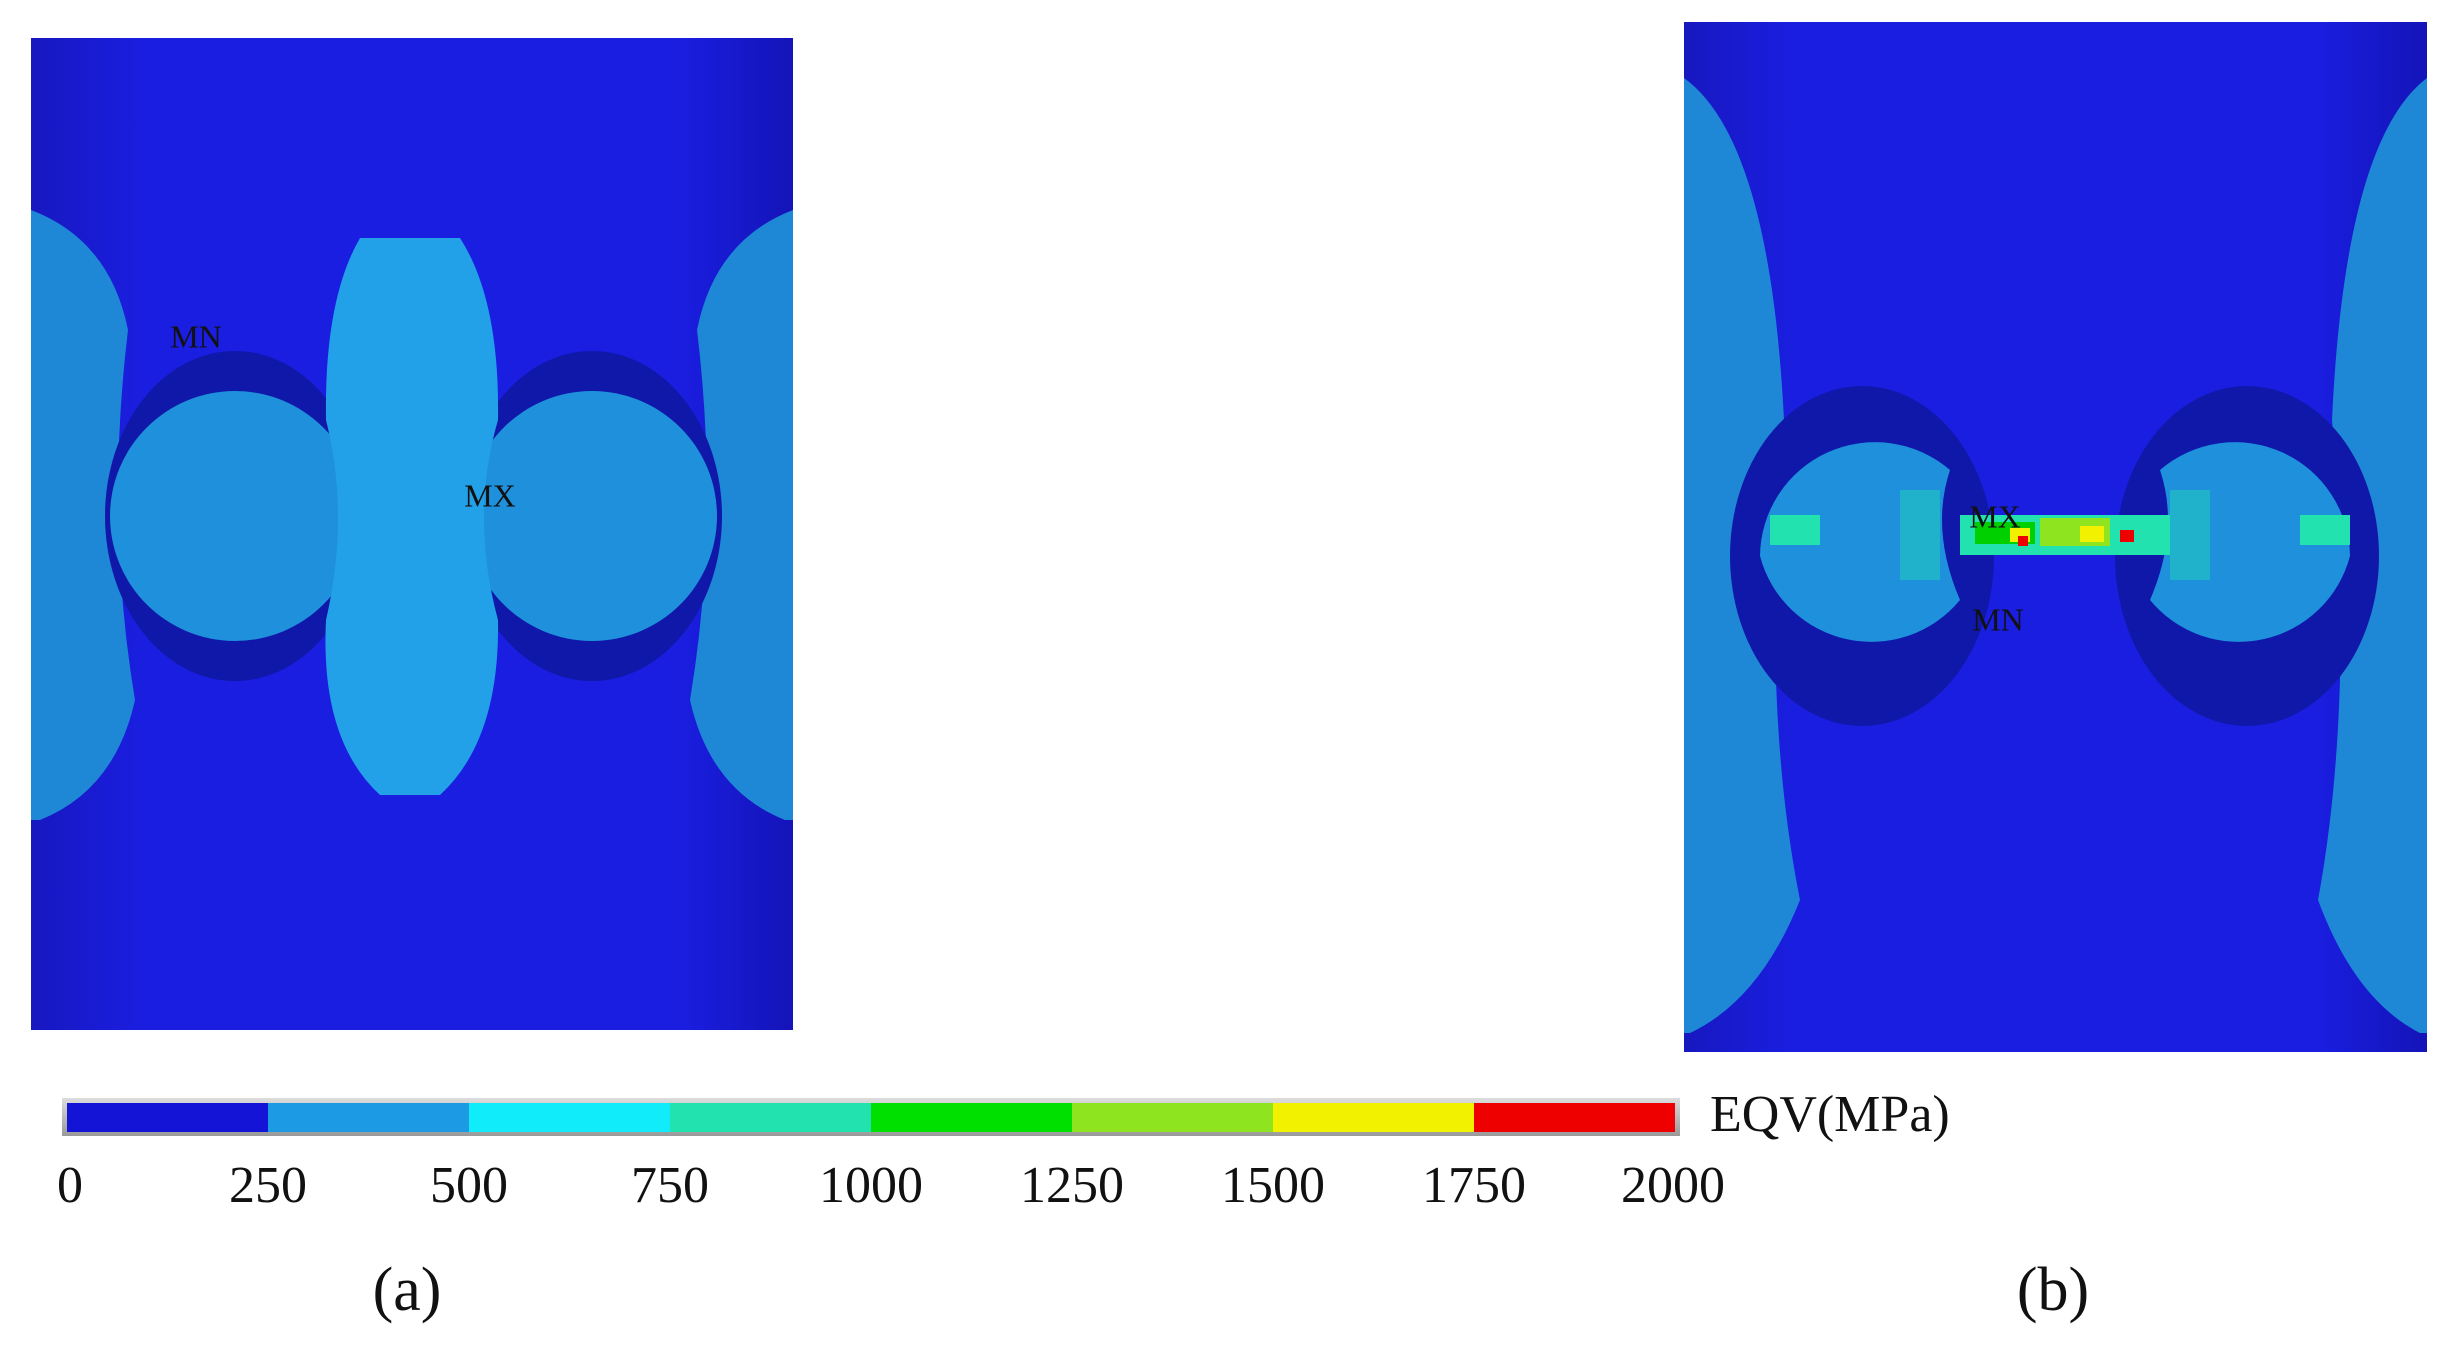  I want to click on colorbar-tick-label: 2000, so click(1673, 1185).